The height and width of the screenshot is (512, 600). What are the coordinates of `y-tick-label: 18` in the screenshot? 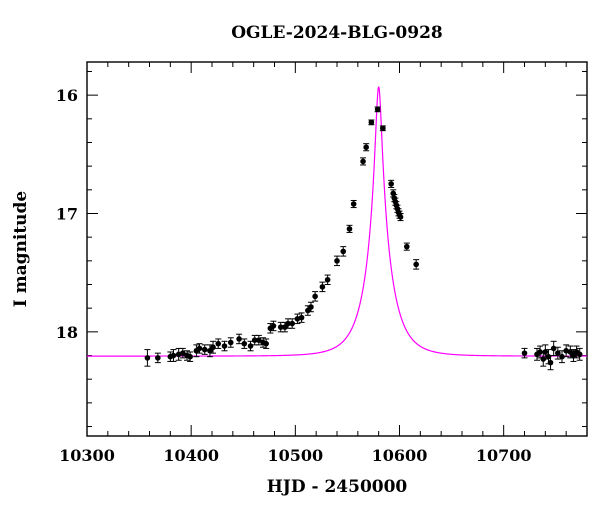 It's located at (67, 332).